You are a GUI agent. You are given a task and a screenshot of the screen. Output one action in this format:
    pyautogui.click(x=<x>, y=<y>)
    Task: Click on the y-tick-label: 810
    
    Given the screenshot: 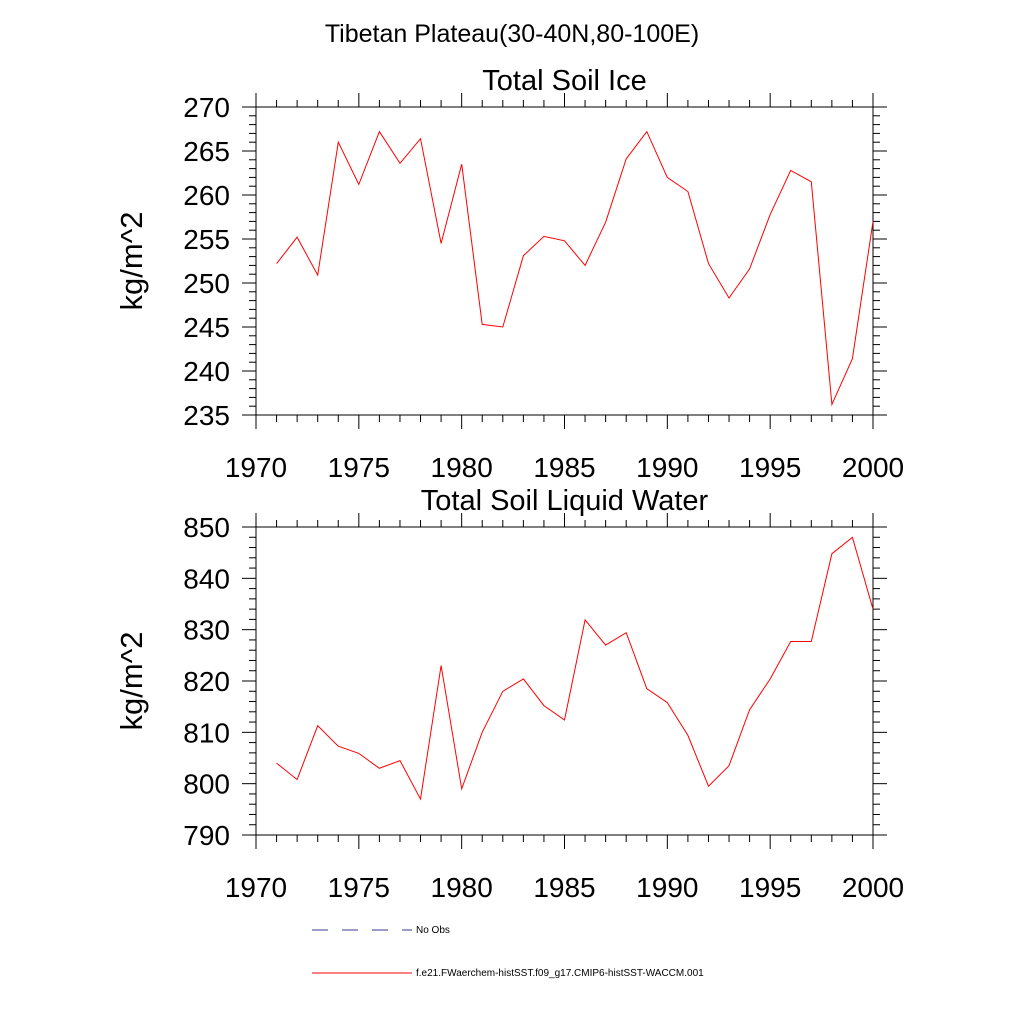 What is the action you would take?
    pyautogui.click(x=206, y=732)
    